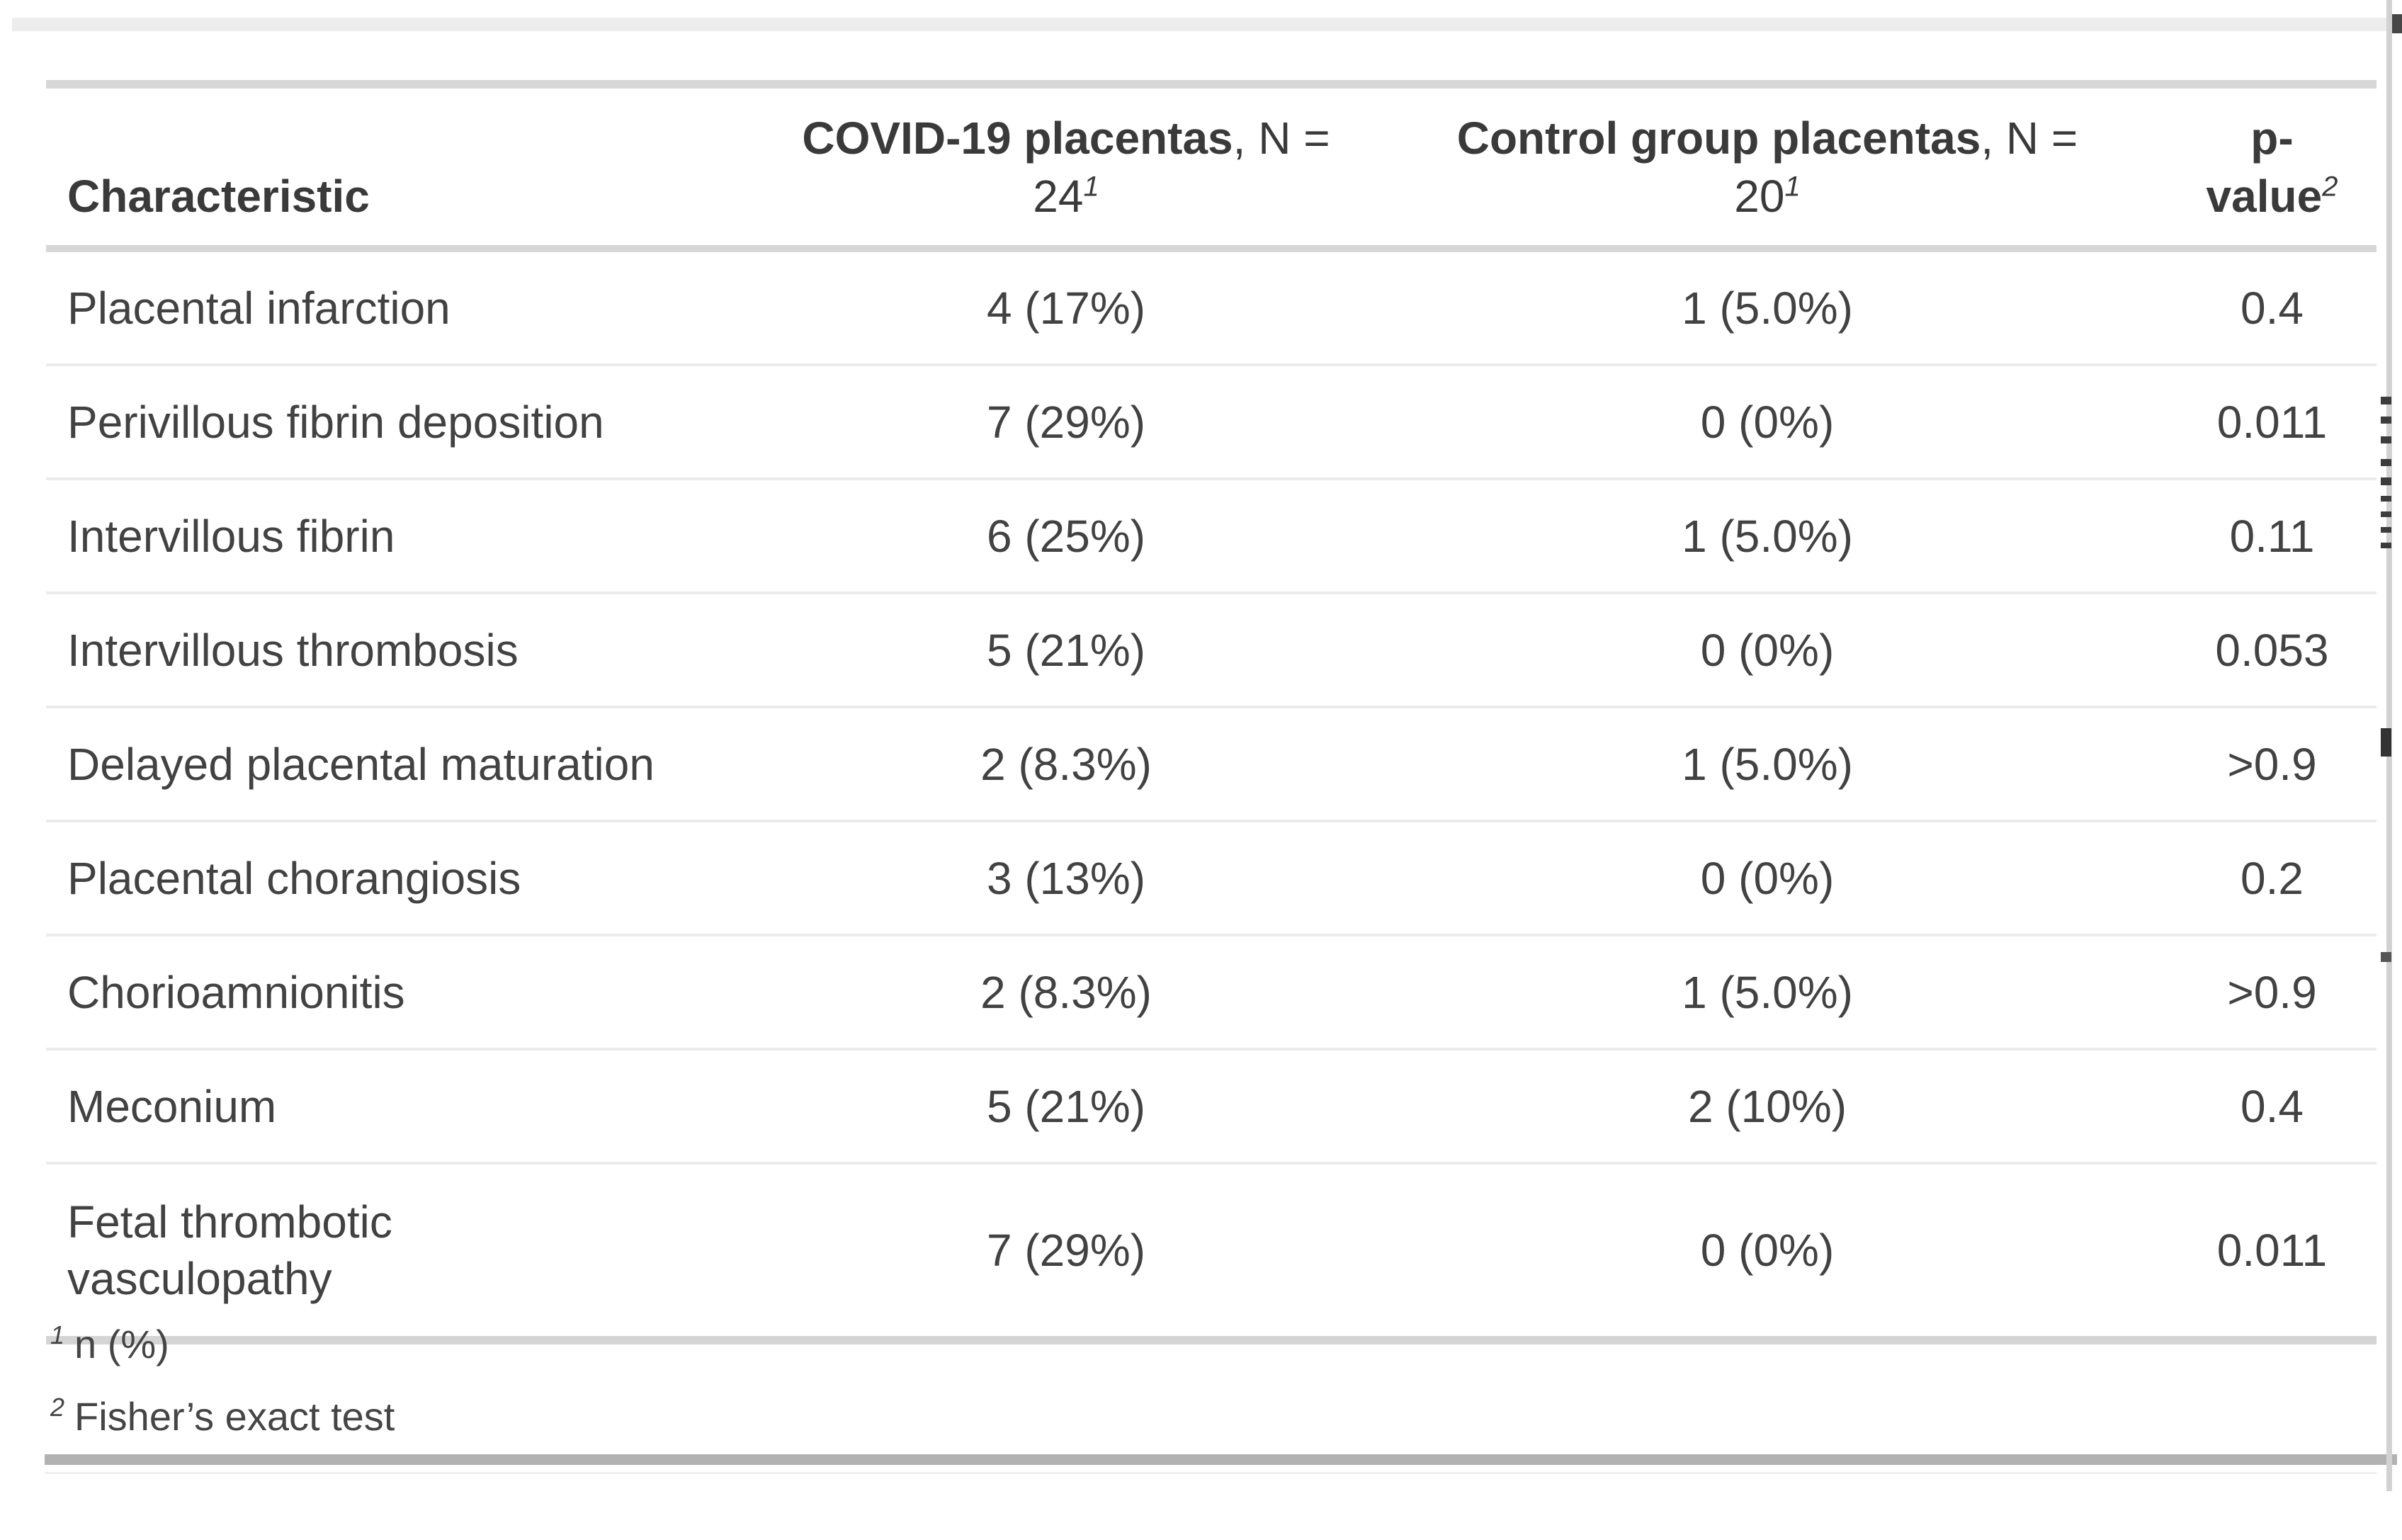 This screenshot has height=1540, width=2402. I want to click on characteristic-cell: Intervillous thrombosis, so click(405, 649).